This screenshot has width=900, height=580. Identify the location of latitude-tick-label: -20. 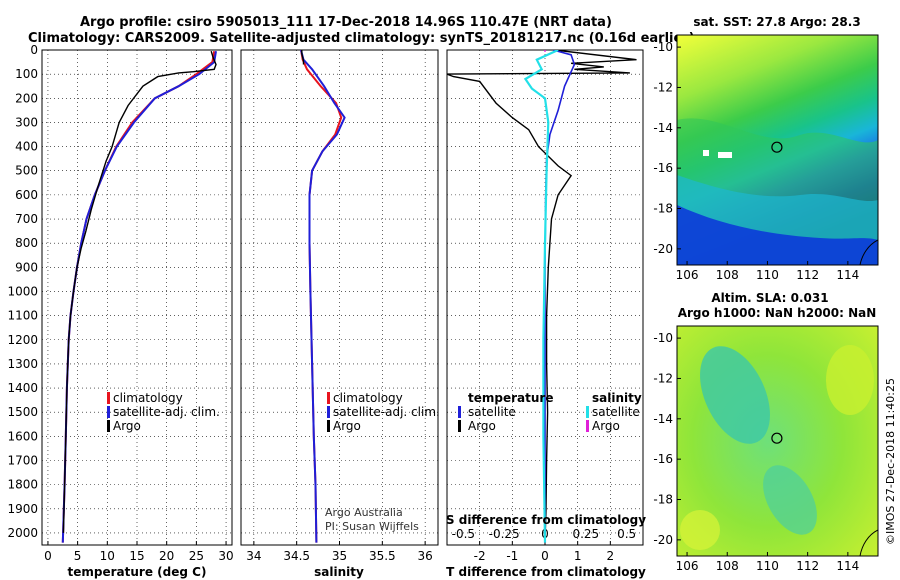
(663, 249).